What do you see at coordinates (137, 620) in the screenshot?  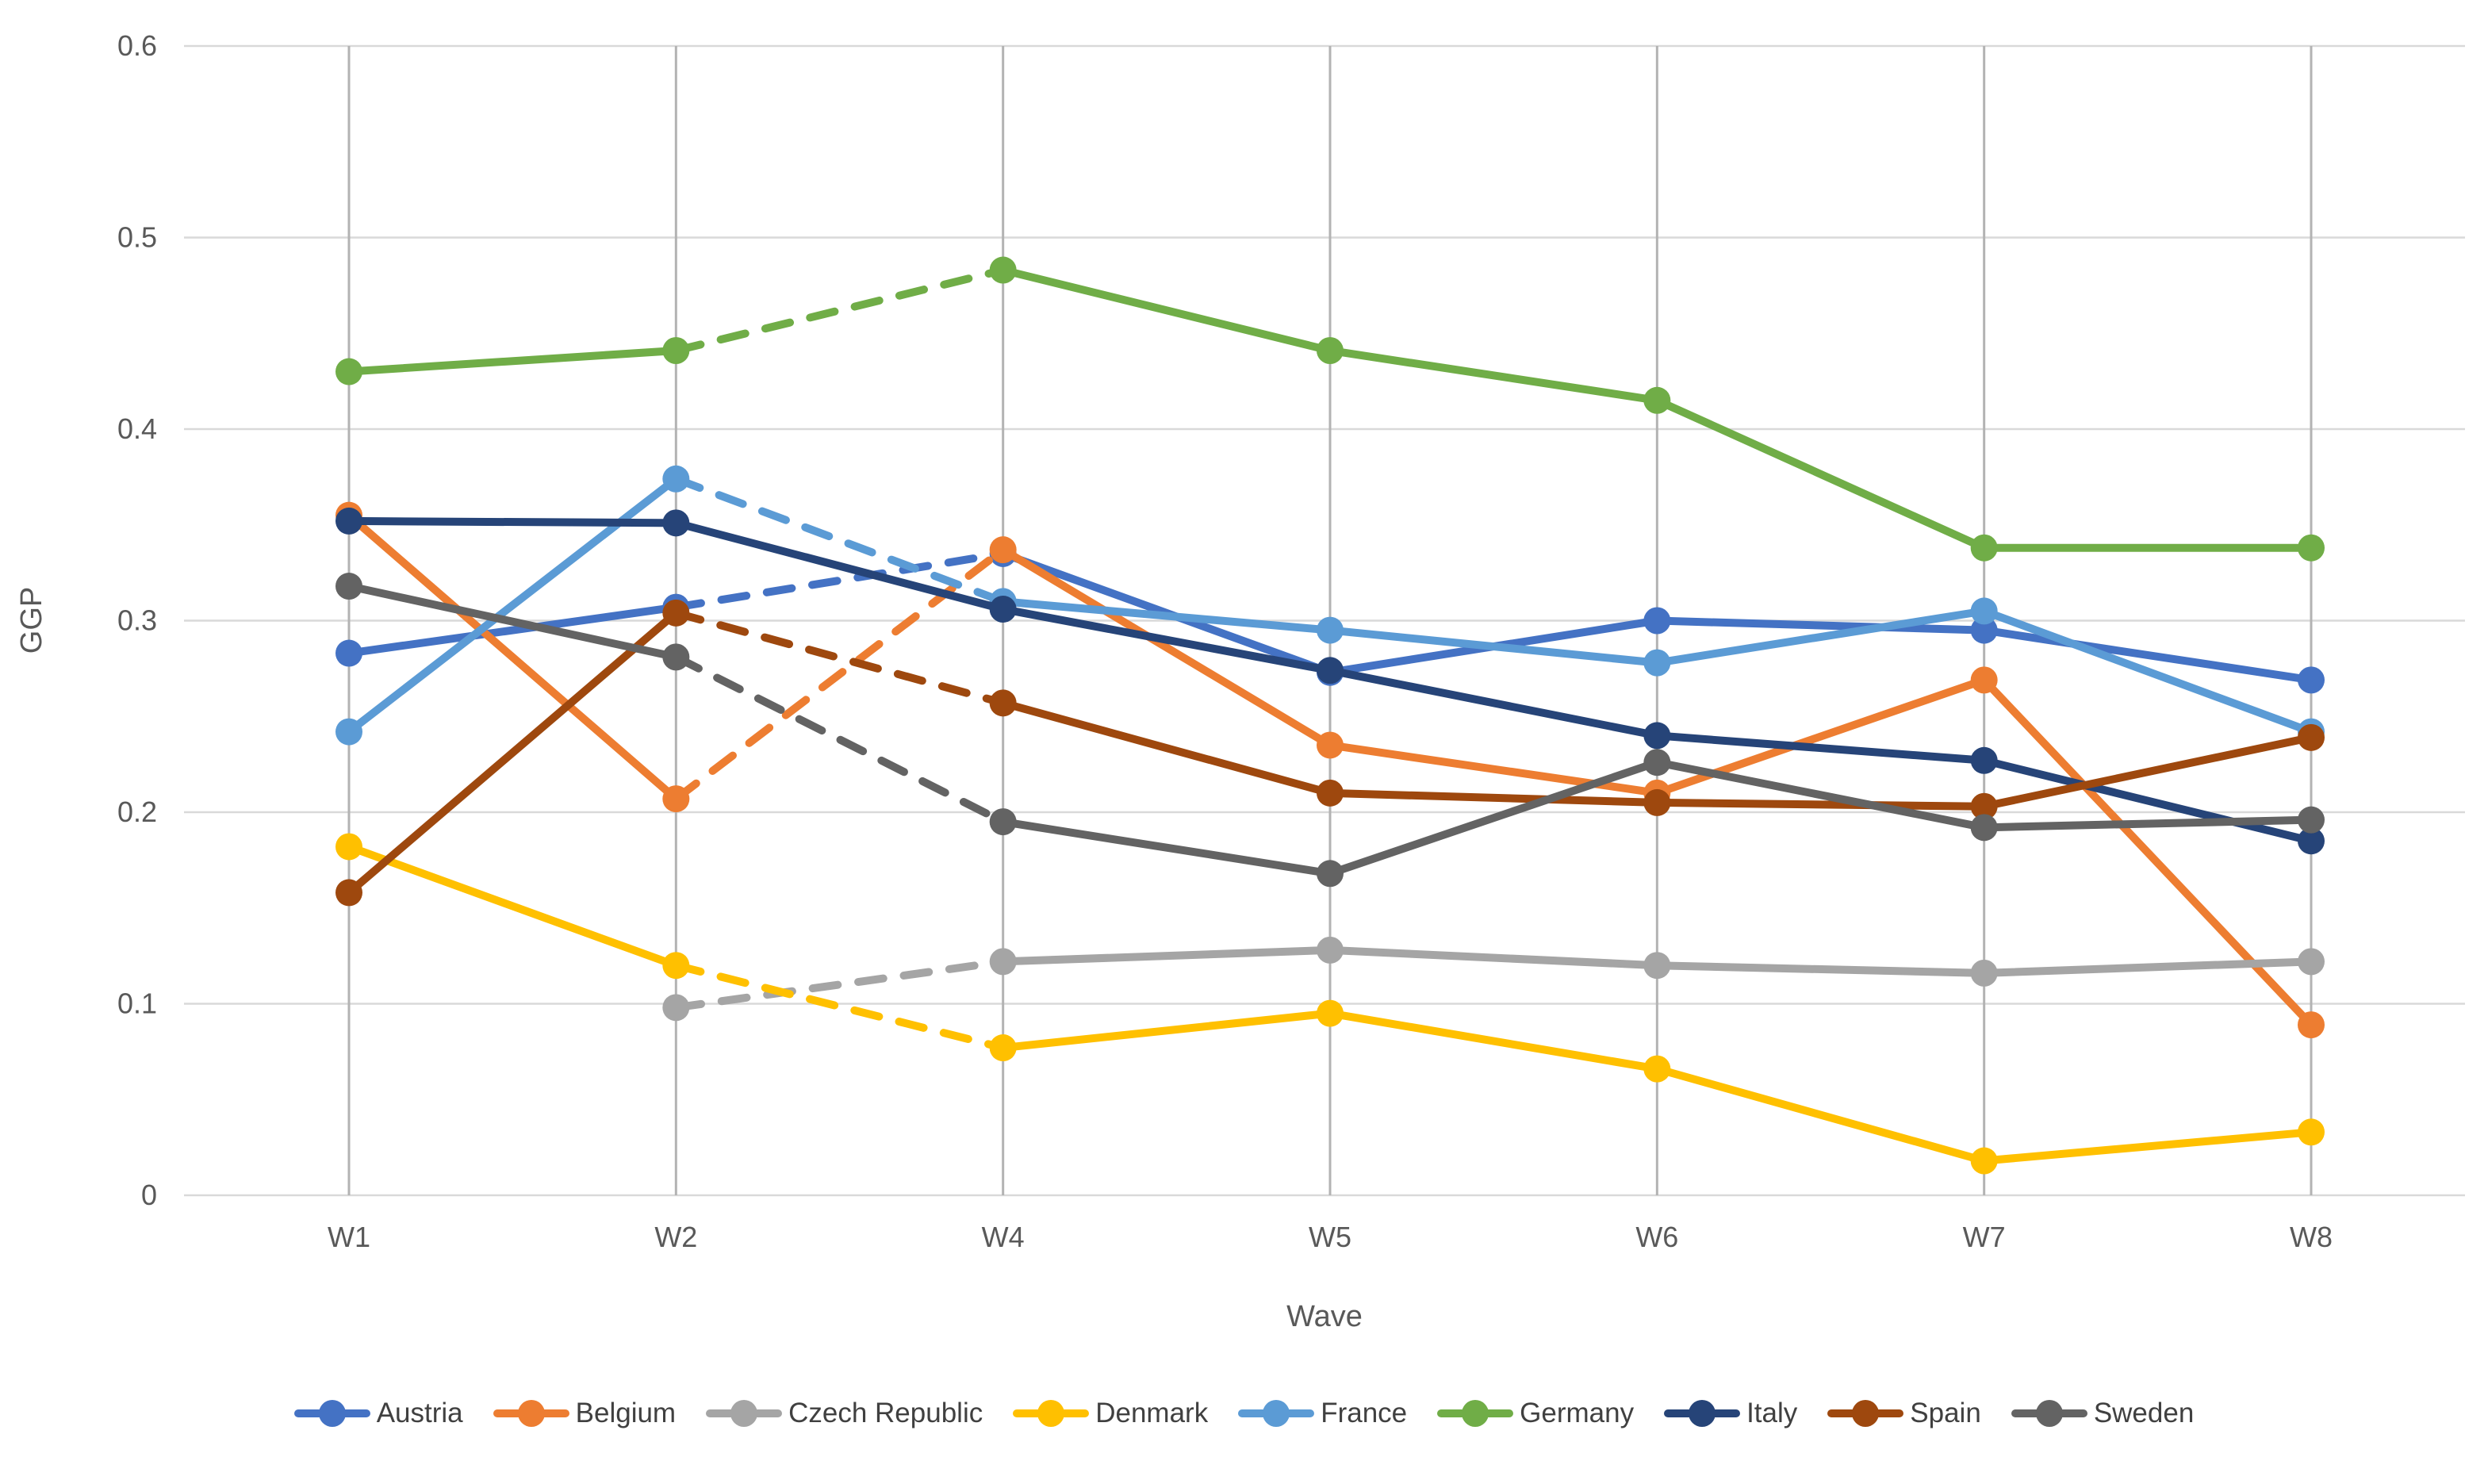 I see `y-tick-label: 0.3` at bounding box center [137, 620].